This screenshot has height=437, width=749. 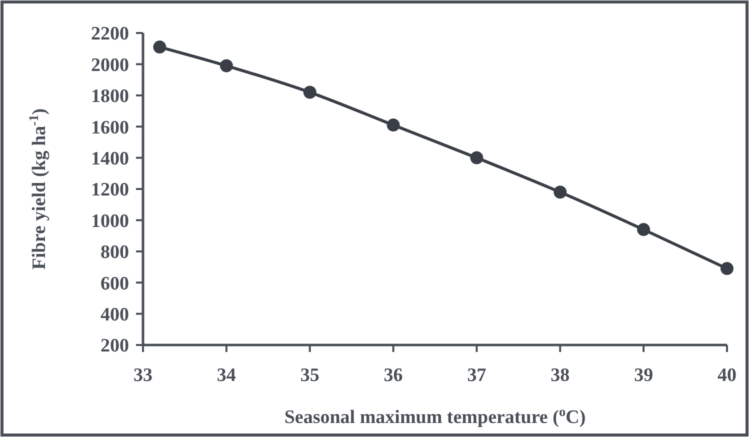 What do you see at coordinates (560, 375) in the screenshot?
I see `x-tick-label: 38` at bounding box center [560, 375].